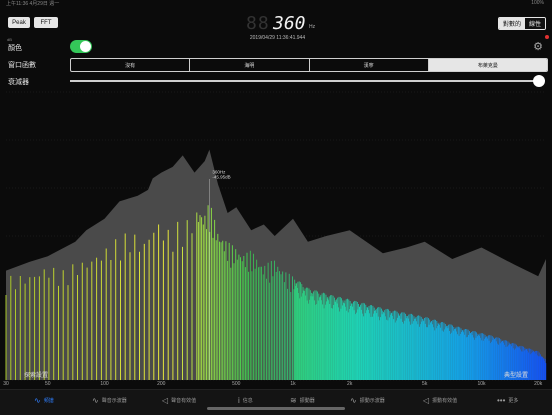 The width and height of the screenshot is (552, 415). I want to click on window-option-hanning: 漢寧, so click(369, 65).